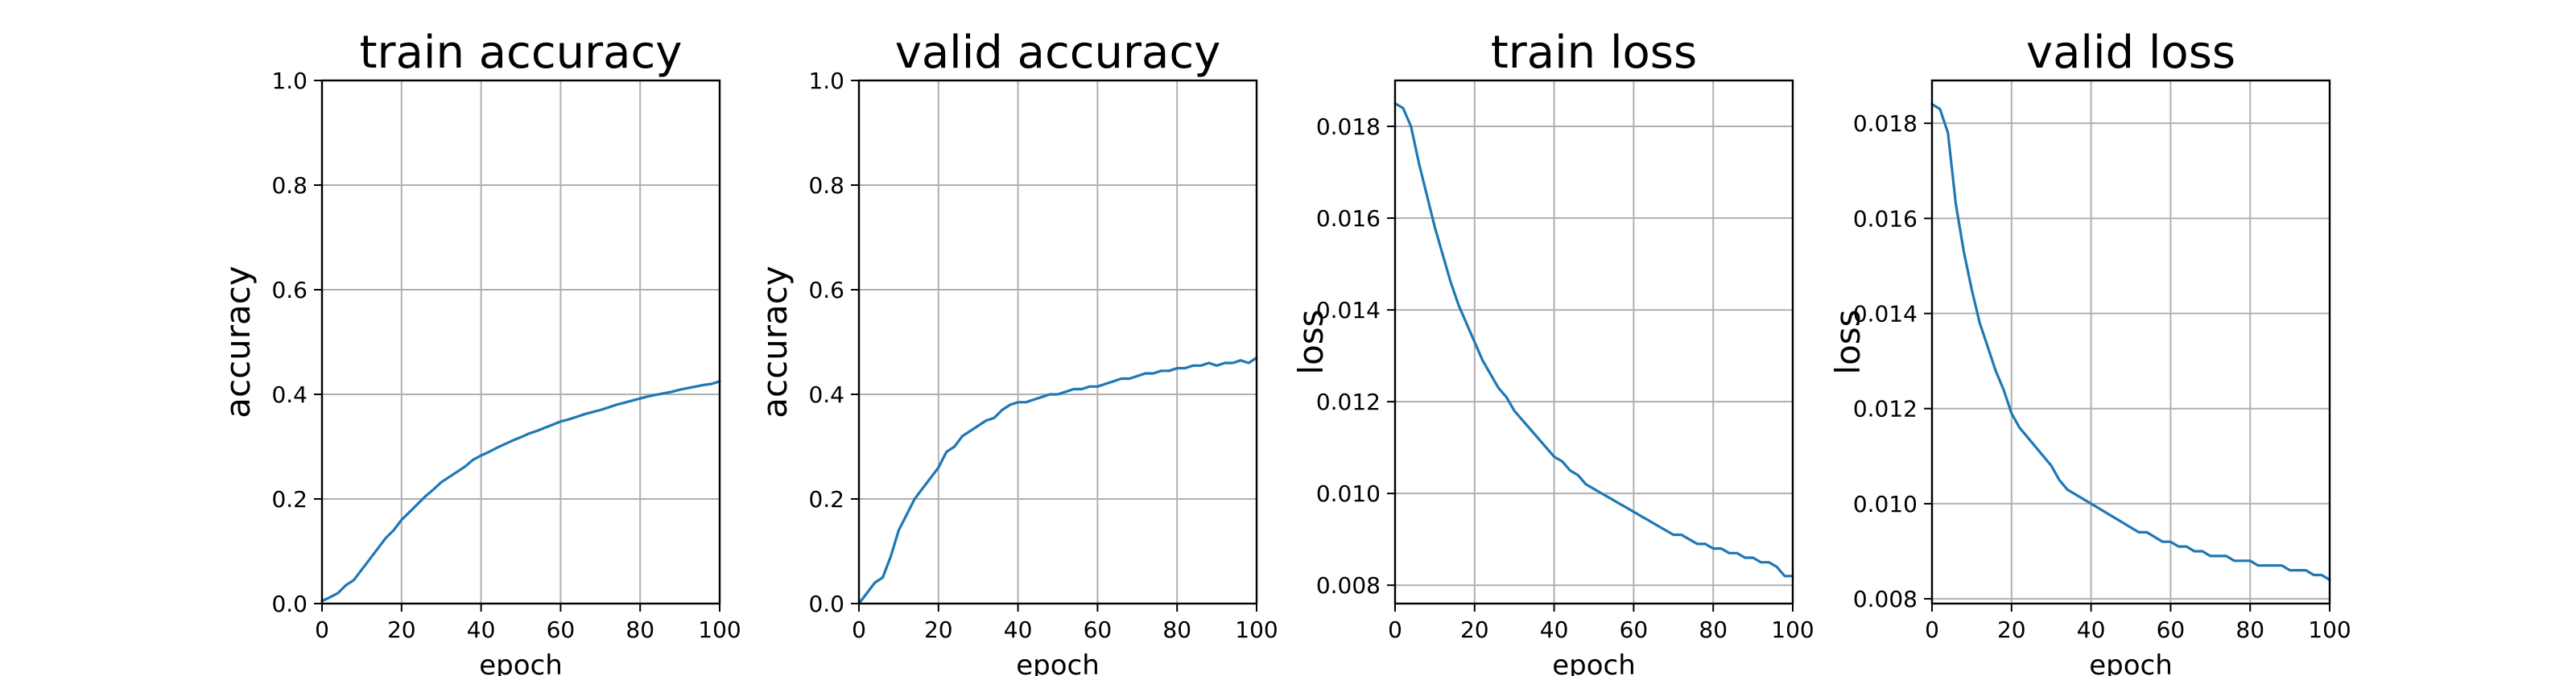  I want to click on chart-4-ytick-label-4: 0.016, so click(1885, 218).